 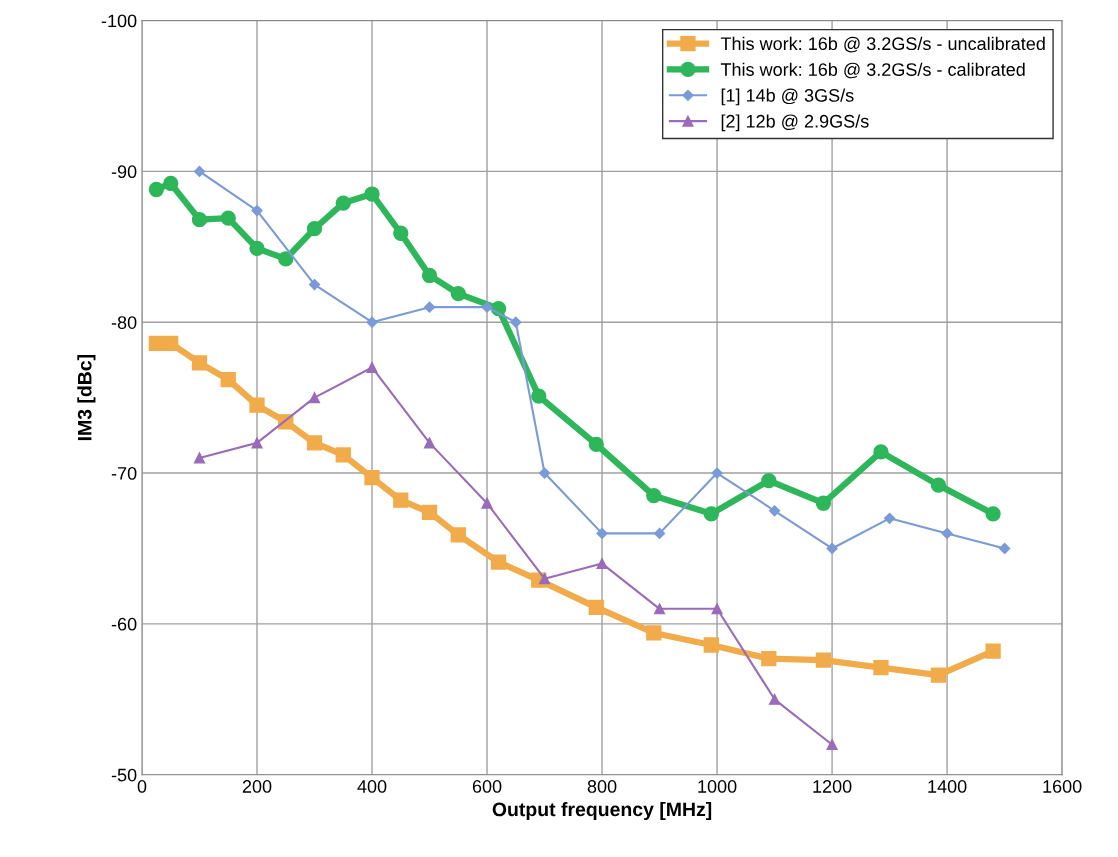 What do you see at coordinates (947, 786) in the screenshot?
I see `x-tick-label: 1400` at bounding box center [947, 786].